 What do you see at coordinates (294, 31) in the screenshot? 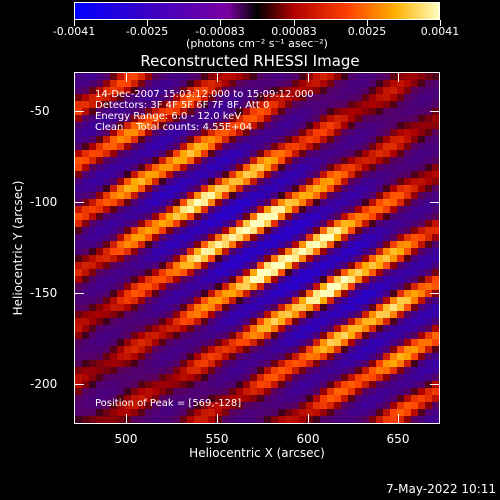
I see `colorbar-tick-label: 0.00083` at bounding box center [294, 31].